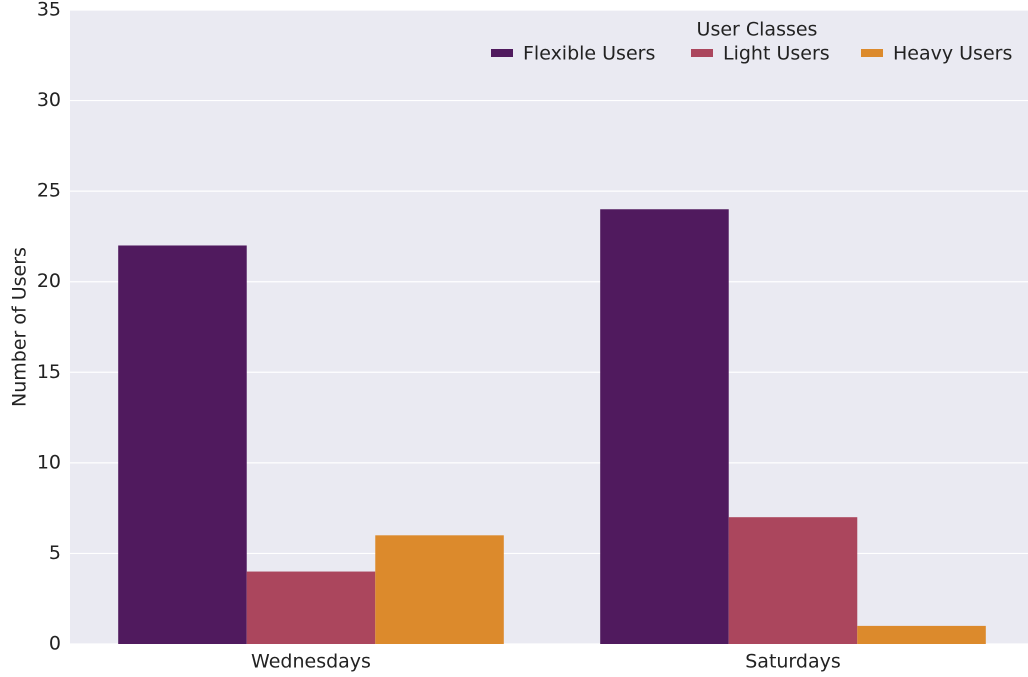  I want to click on x-tick-label: Wednesdays, so click(311, 662).